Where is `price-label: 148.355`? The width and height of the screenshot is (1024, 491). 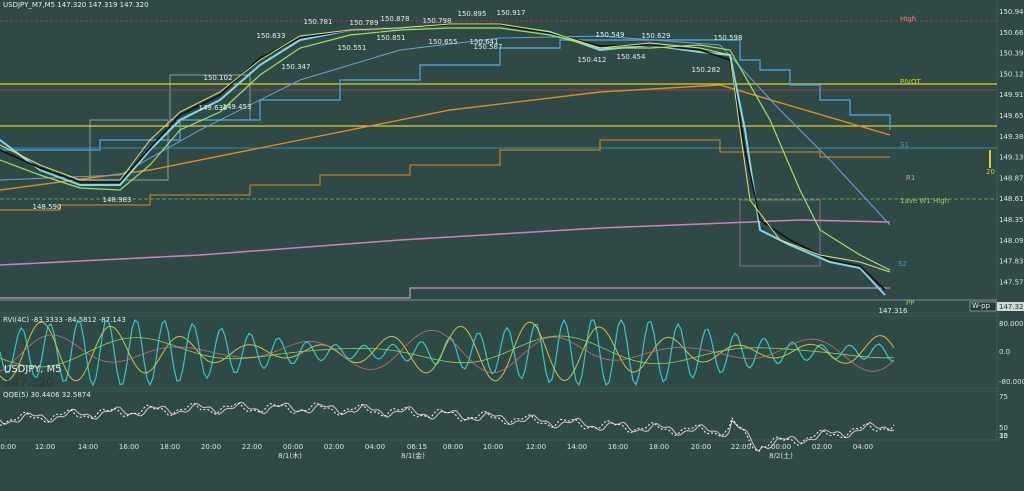
price-label: 148.355 is located at coordinates (1011, 220).